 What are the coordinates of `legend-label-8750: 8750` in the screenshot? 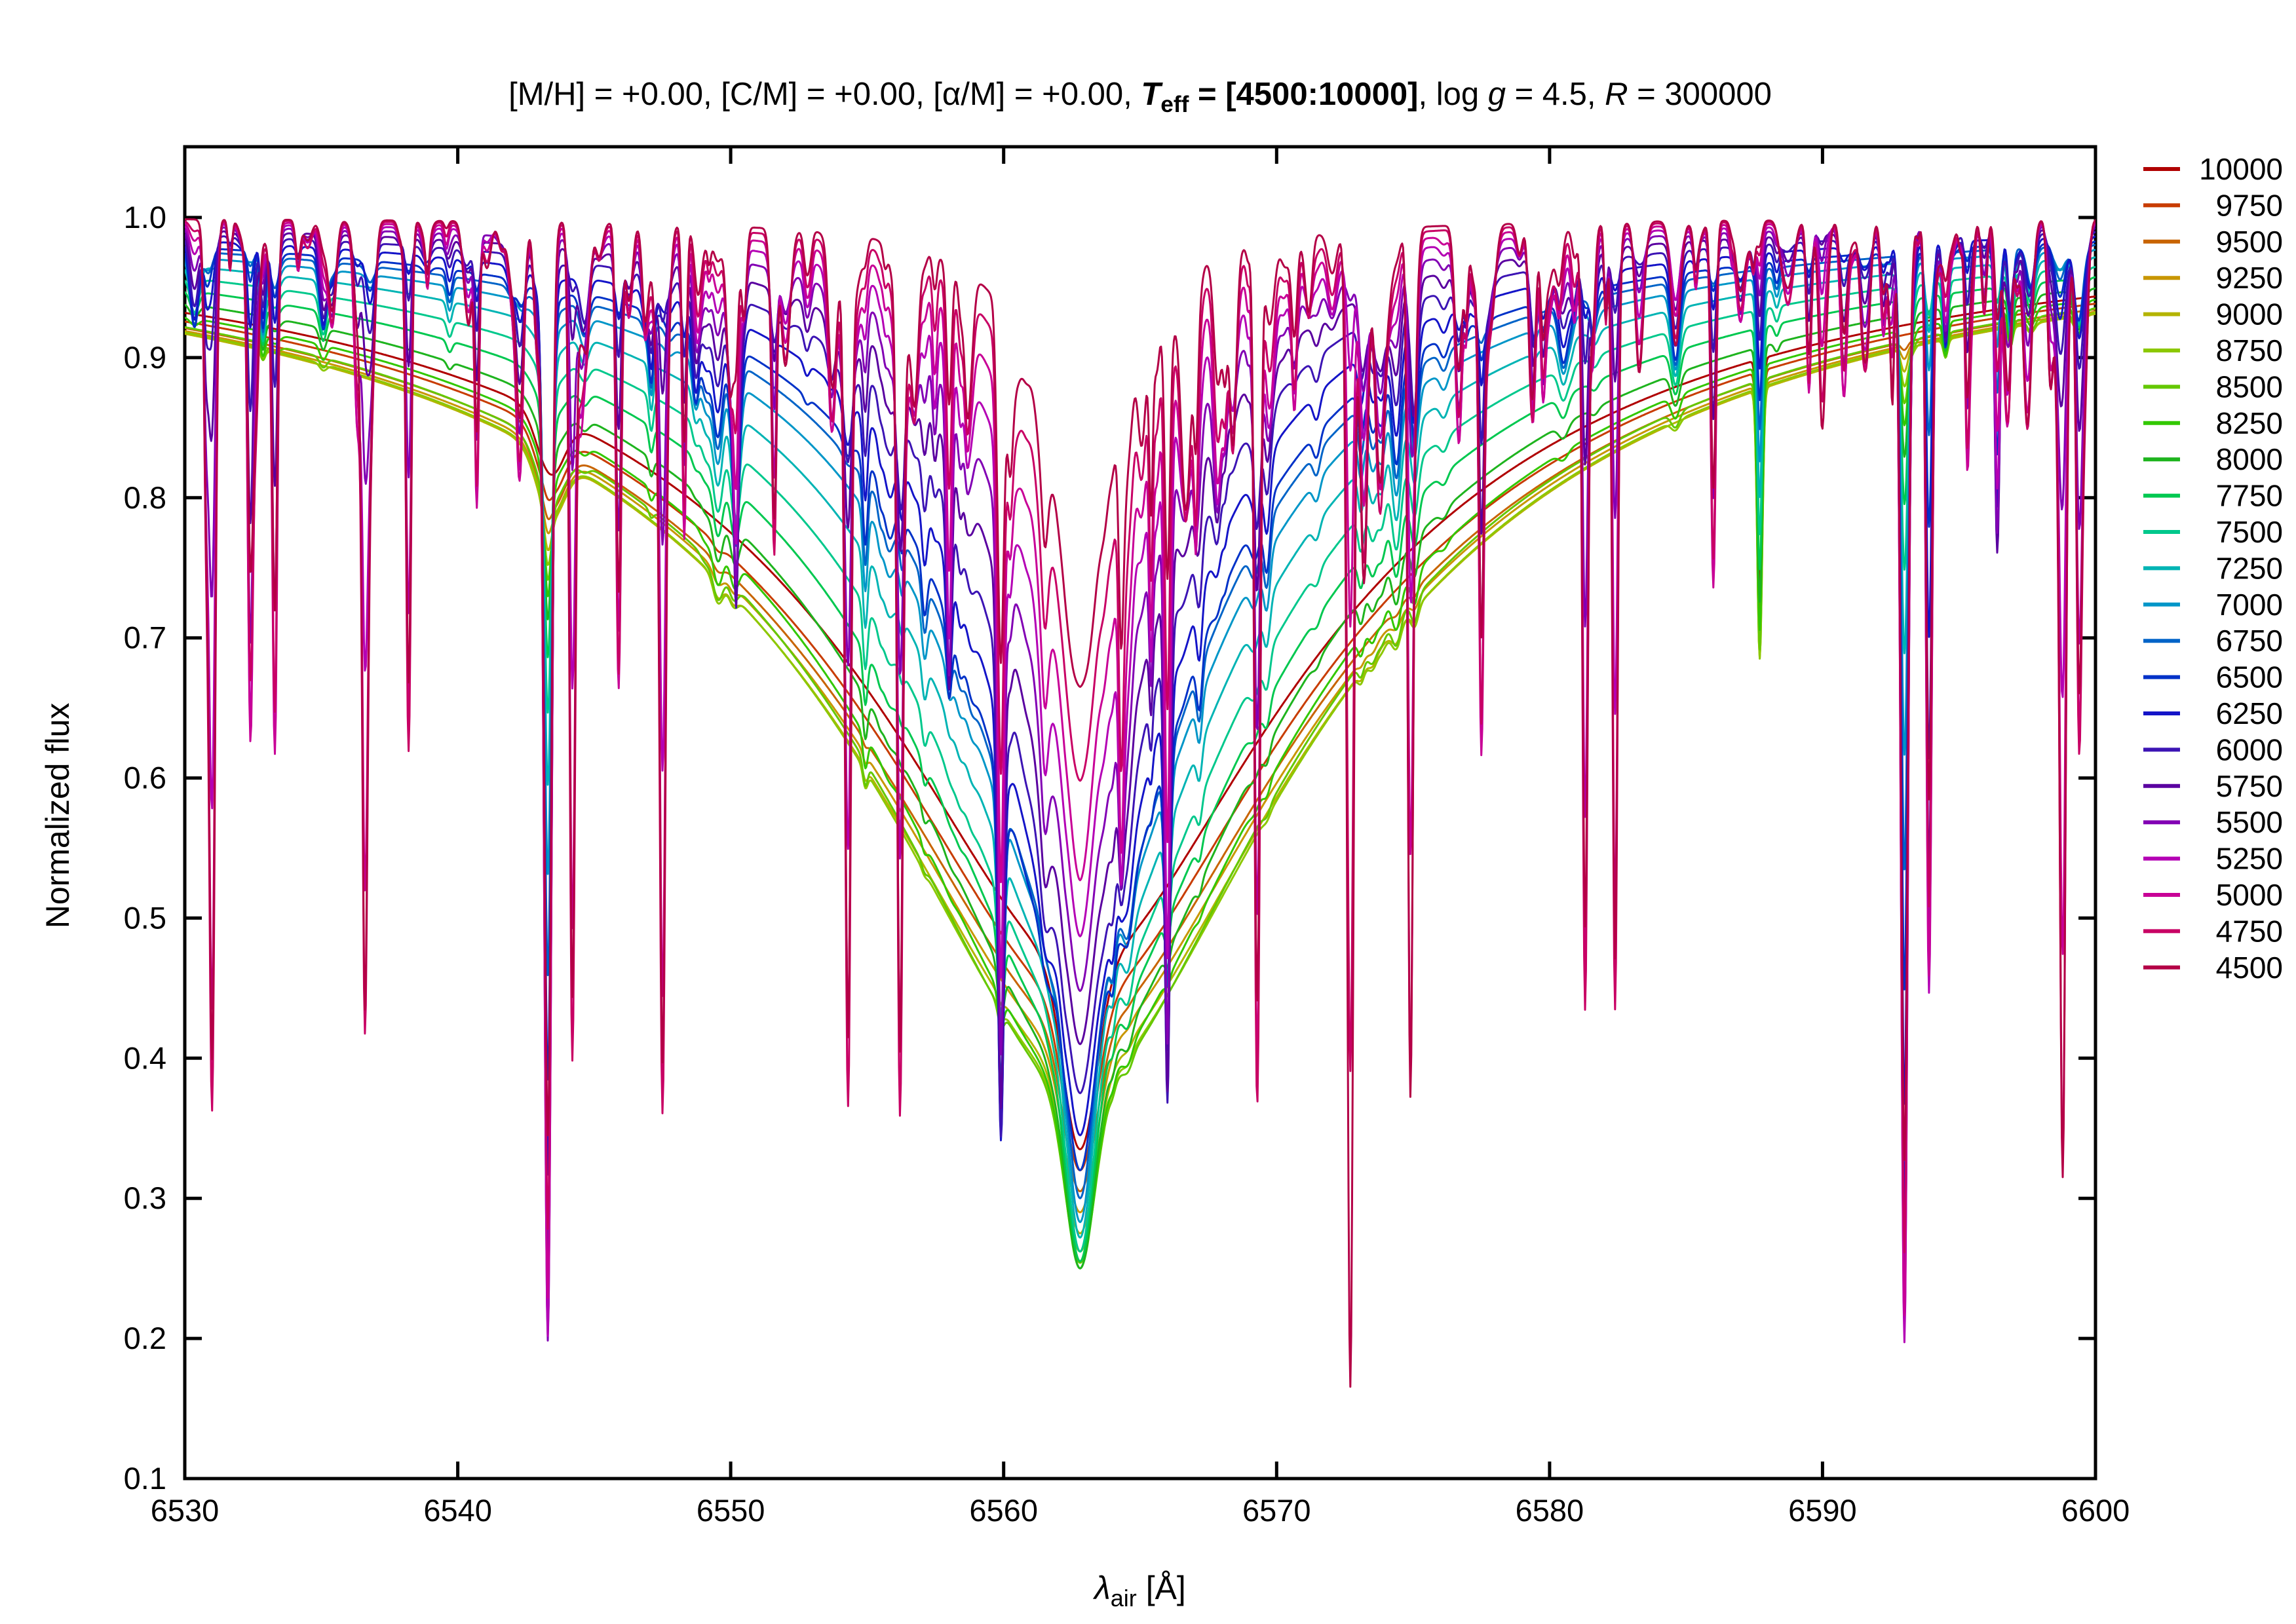 It's located at (2249, 350).